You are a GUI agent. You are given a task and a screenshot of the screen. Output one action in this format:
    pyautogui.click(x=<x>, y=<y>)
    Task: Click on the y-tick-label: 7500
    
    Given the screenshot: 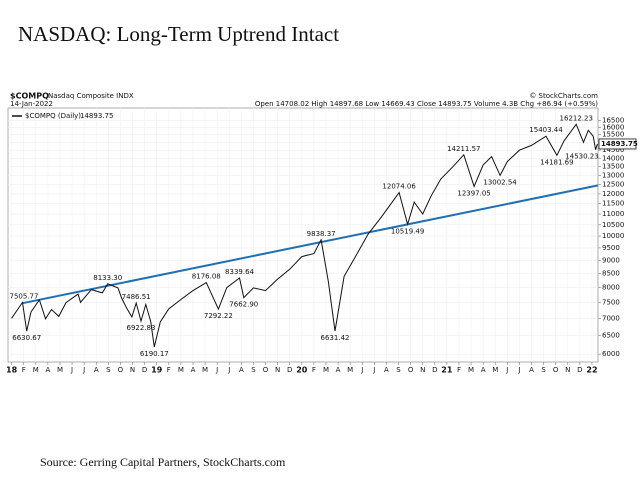 What is the action you would take?
    pyautogui.click(x=611, y=303)
    